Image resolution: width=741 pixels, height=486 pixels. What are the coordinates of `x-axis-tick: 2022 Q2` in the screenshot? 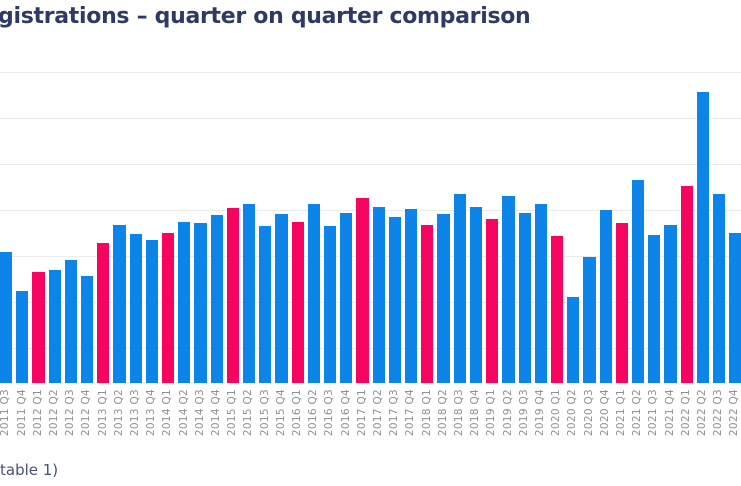 It's located at (702, 419).